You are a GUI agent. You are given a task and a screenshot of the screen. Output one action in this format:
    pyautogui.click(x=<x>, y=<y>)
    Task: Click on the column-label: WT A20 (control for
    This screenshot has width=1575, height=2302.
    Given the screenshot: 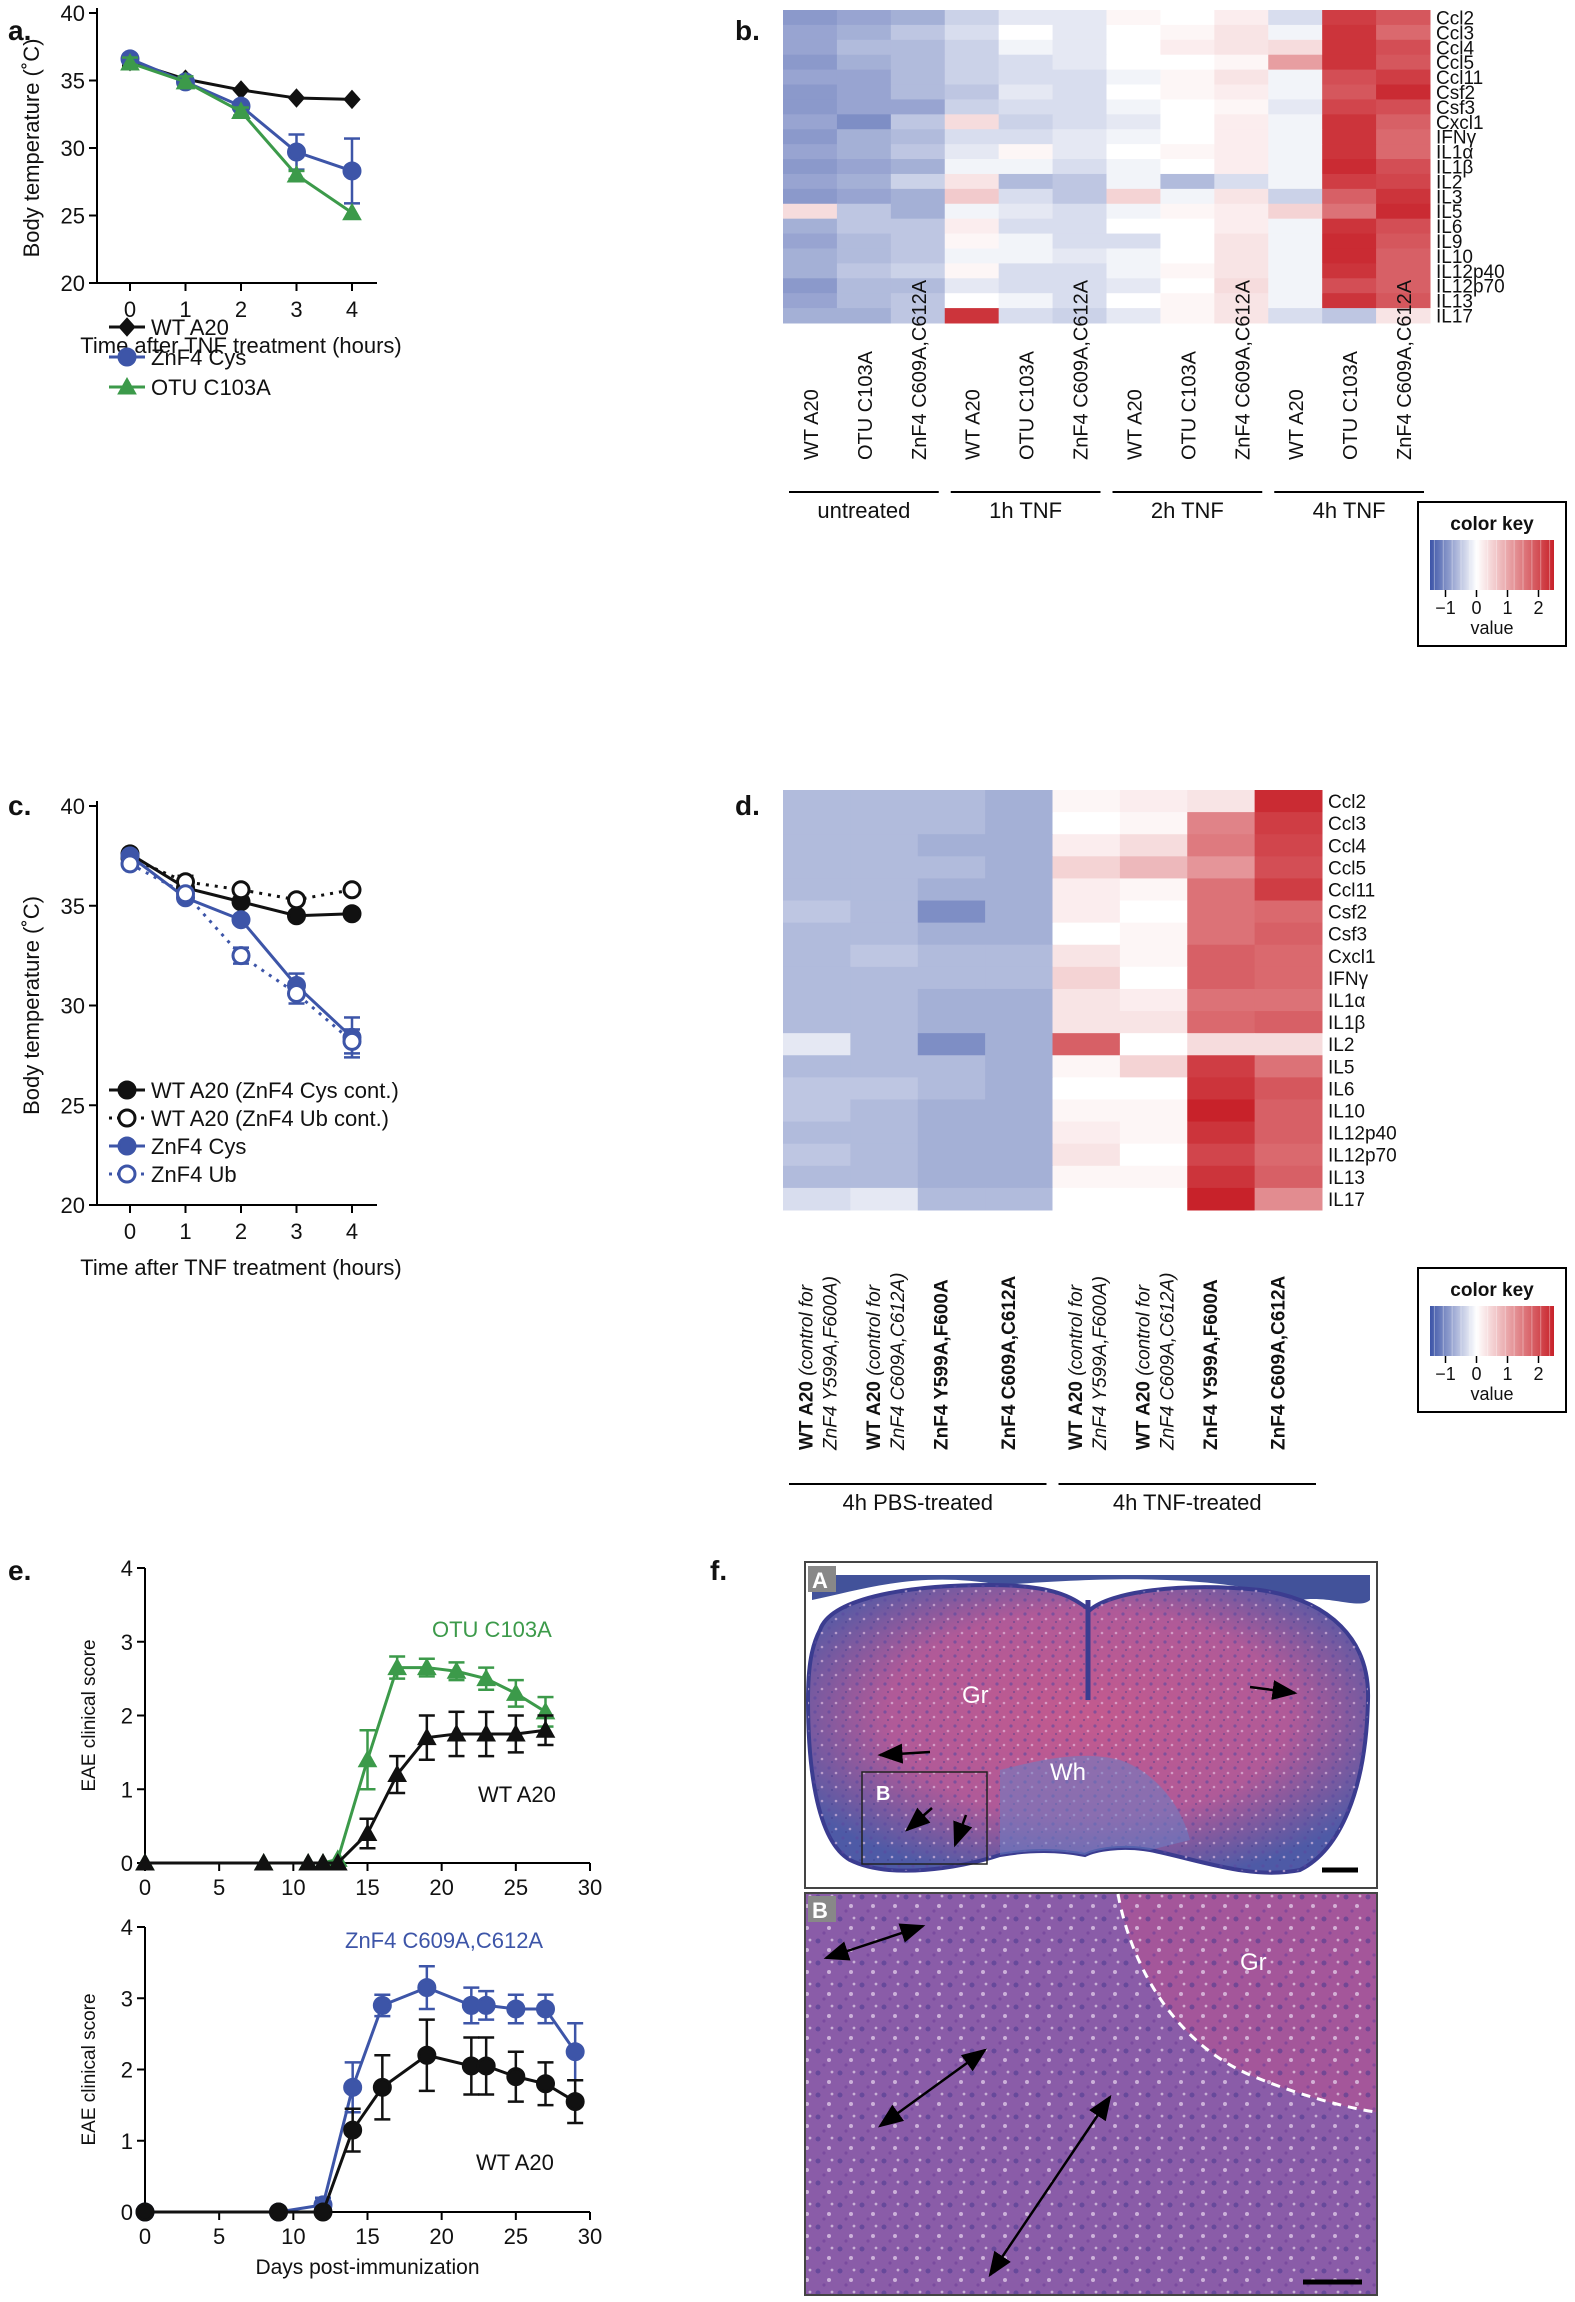 What is the action you would take?
    pyautogui.click(x=1144, y=1367)
    